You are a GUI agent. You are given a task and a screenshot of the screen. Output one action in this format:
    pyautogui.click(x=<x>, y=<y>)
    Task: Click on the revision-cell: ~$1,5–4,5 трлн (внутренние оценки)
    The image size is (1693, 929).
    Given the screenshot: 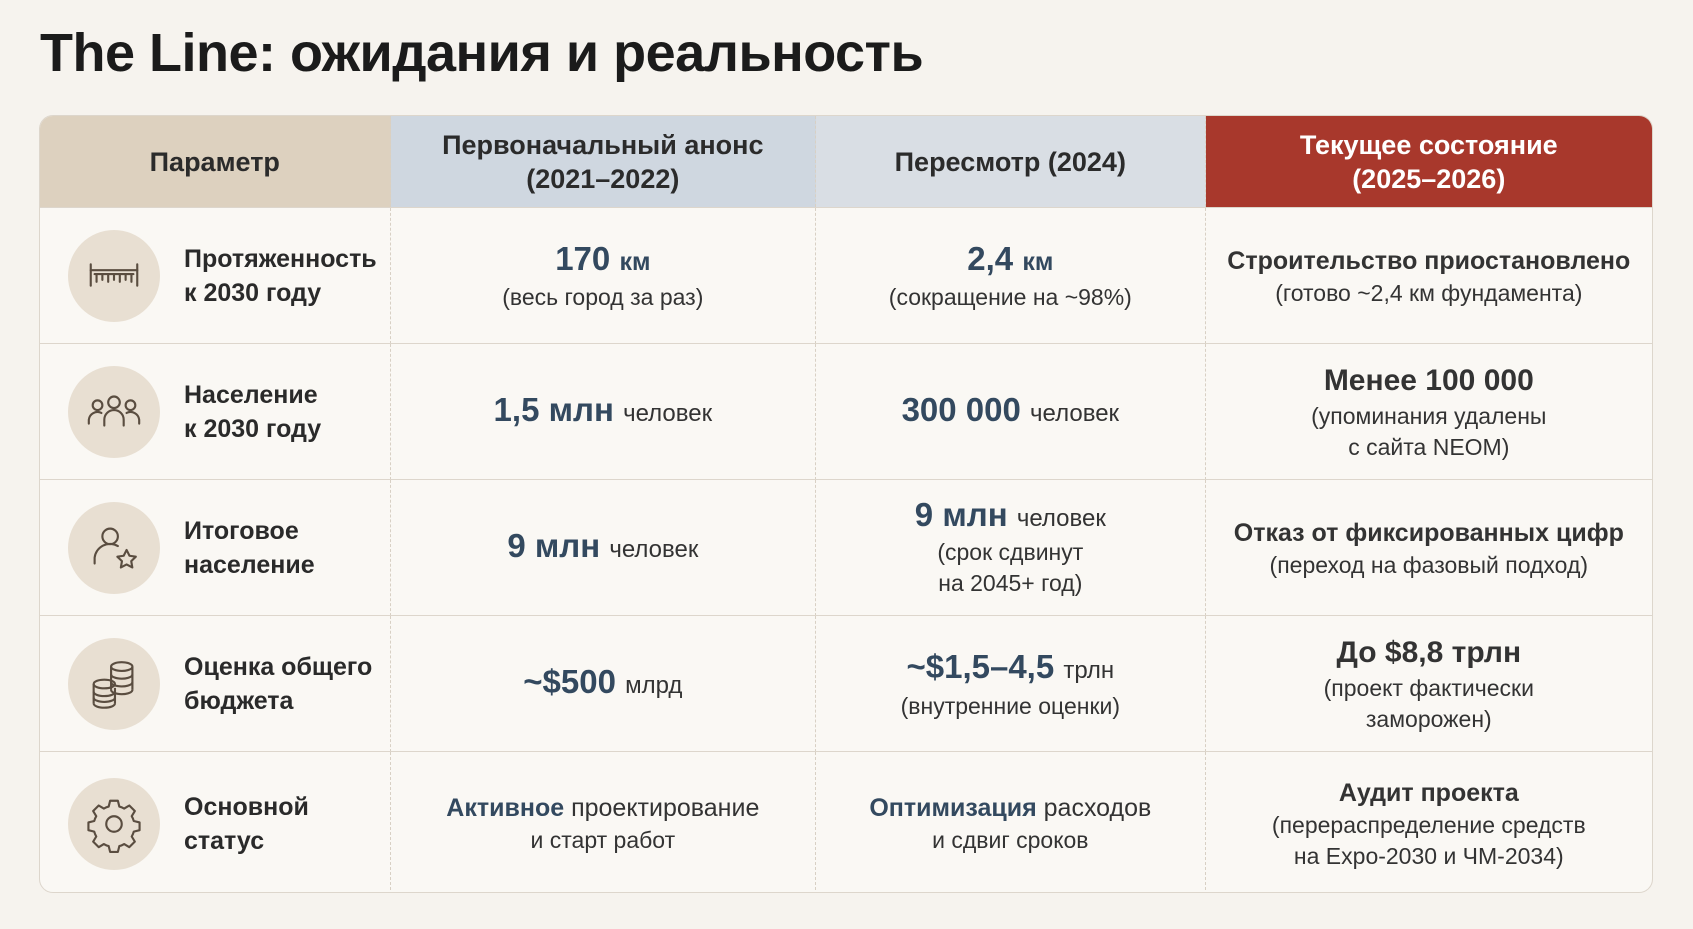 What is the action you would take?
    pyautogui.click(x=1011, y=684)
    